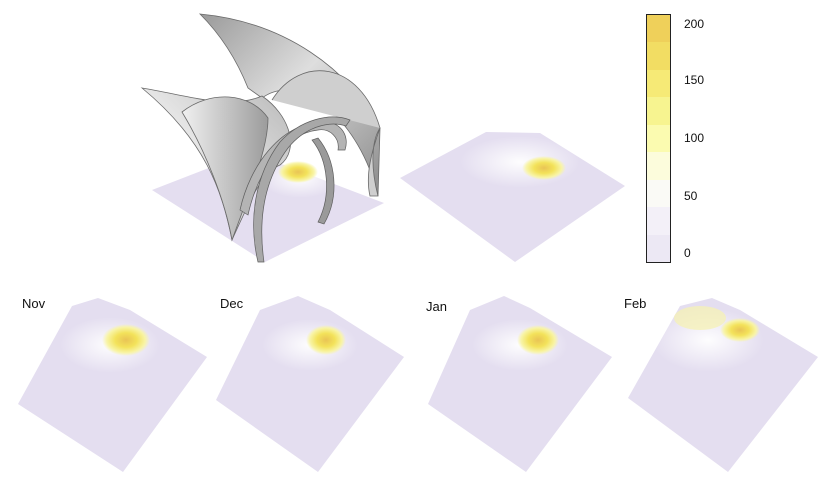  What do you see at coordinates (694, 80) in the screenshot?
I see `colorbar-tick-label: 150` at bounding box center [694, 80].